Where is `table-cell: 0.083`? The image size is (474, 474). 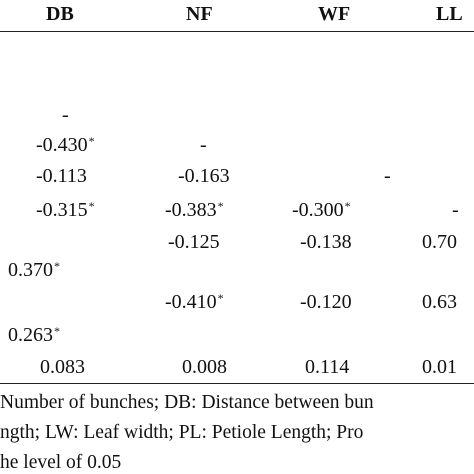
table-cell: 0.083 is located at coordinates (62, 367).